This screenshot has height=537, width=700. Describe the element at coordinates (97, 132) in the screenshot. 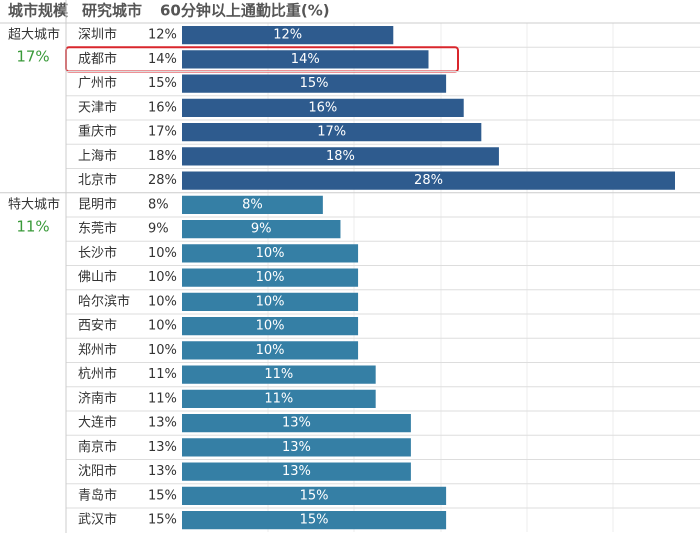

I see `city-label: 重庆市` at that location.